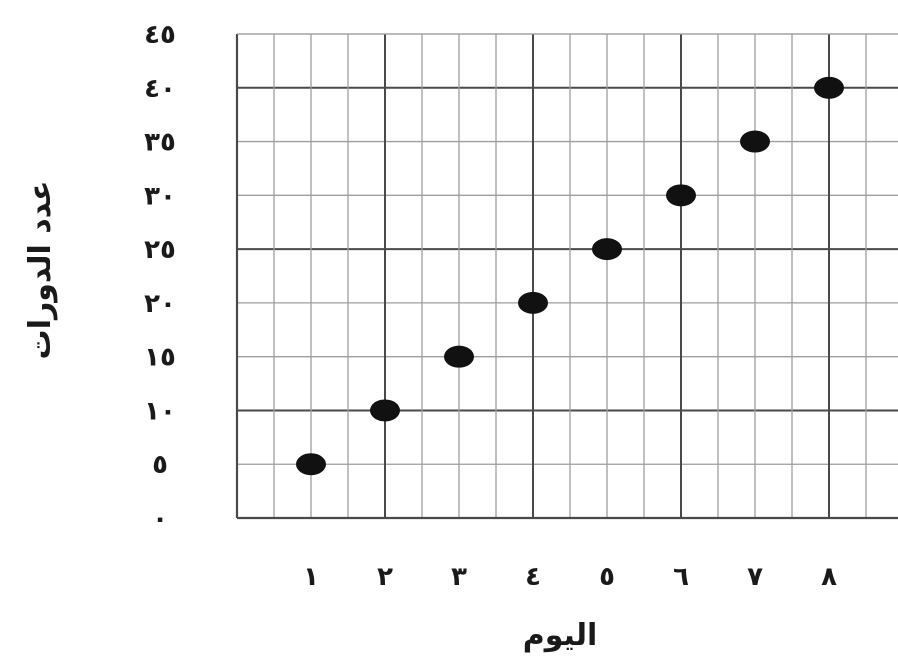  I want to click on y-tick-label: ٤٥, so click(160, 35).